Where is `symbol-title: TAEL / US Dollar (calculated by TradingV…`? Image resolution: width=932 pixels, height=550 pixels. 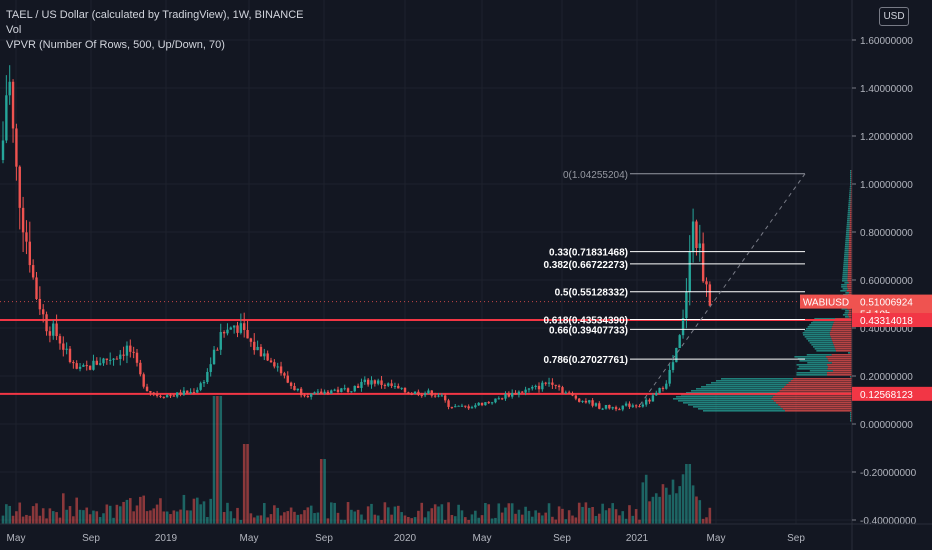
symbol-title: TAEL / US Dollar (calculated by TradingV… is located at coordinates (155, 15).